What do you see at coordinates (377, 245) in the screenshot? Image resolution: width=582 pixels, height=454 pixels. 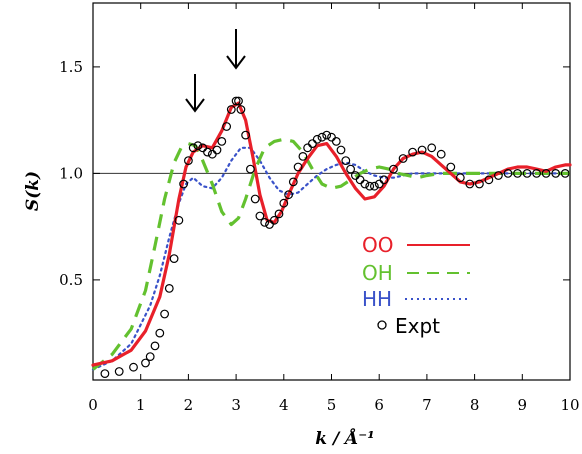 I see `legend-label-oo: OO` at bounding box center [377, 245].